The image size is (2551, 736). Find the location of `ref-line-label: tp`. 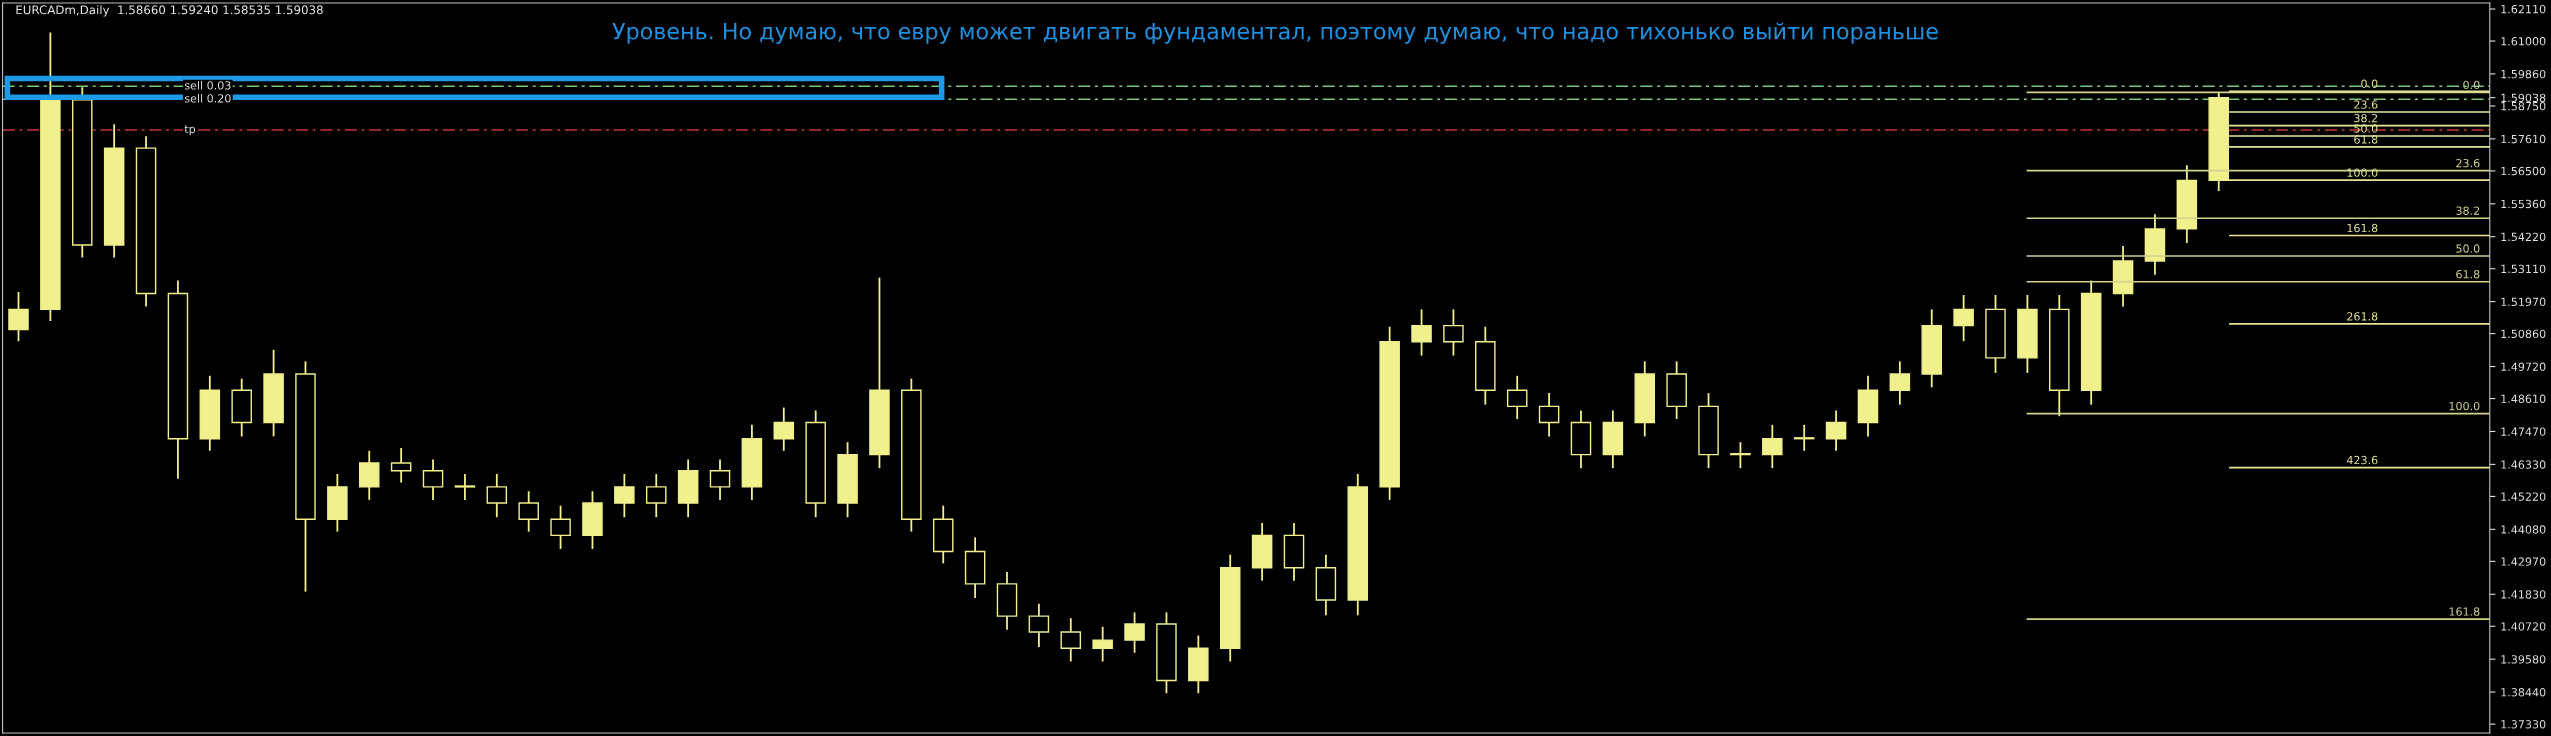

ref-line-label: tp is located at coordinates (190, 130).